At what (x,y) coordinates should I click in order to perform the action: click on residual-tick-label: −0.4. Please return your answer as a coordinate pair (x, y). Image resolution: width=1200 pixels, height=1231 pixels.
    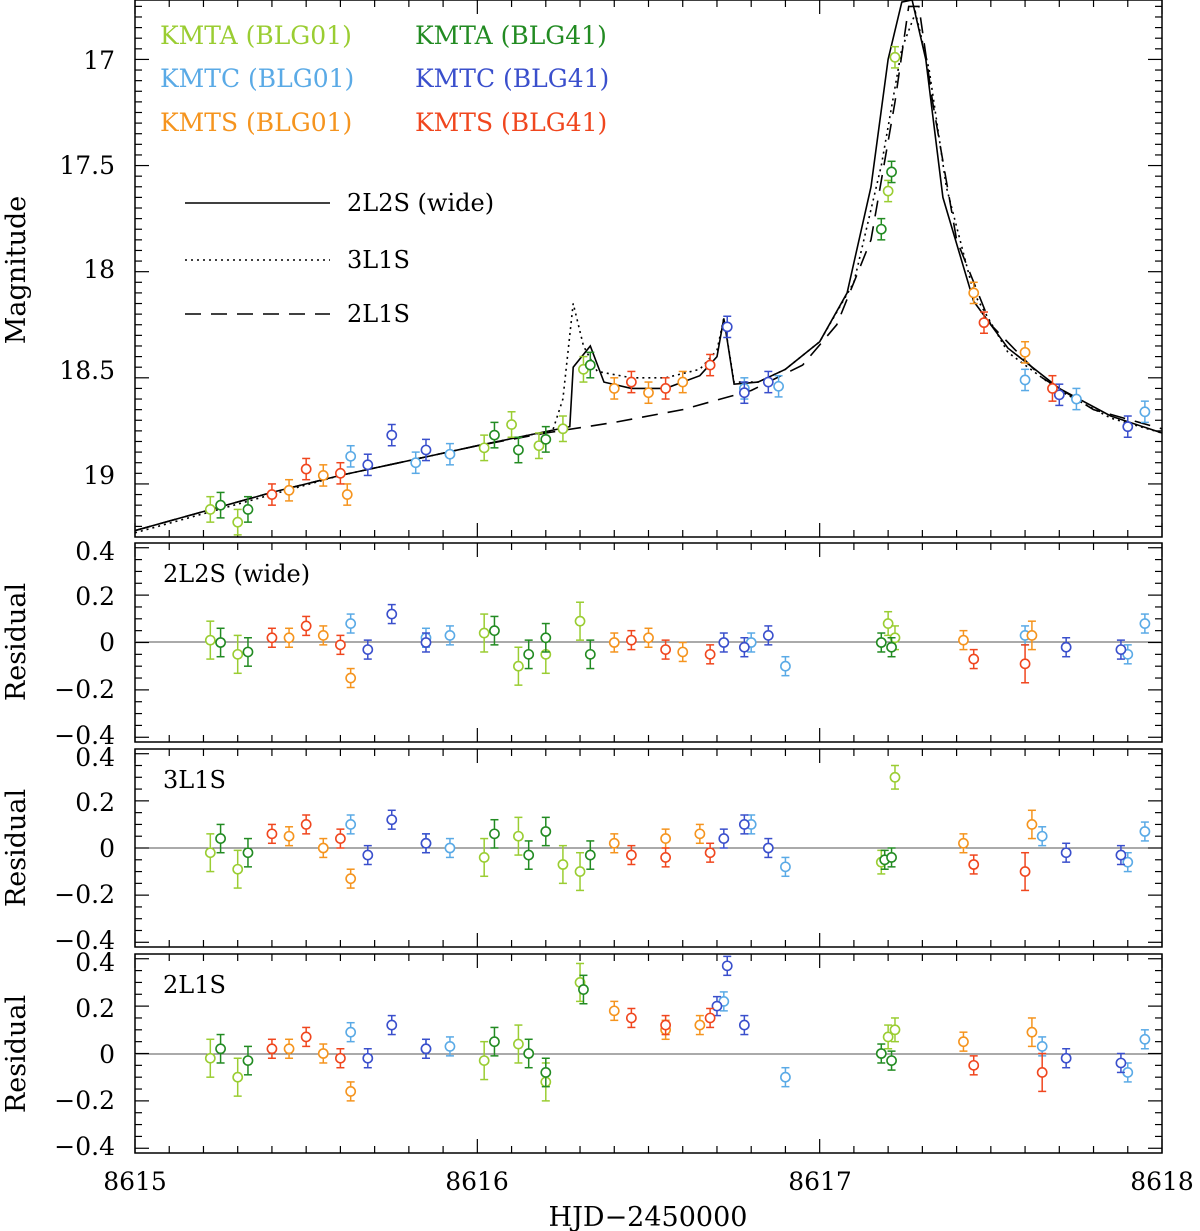
    Looking at the image, I should click on (84, 735).